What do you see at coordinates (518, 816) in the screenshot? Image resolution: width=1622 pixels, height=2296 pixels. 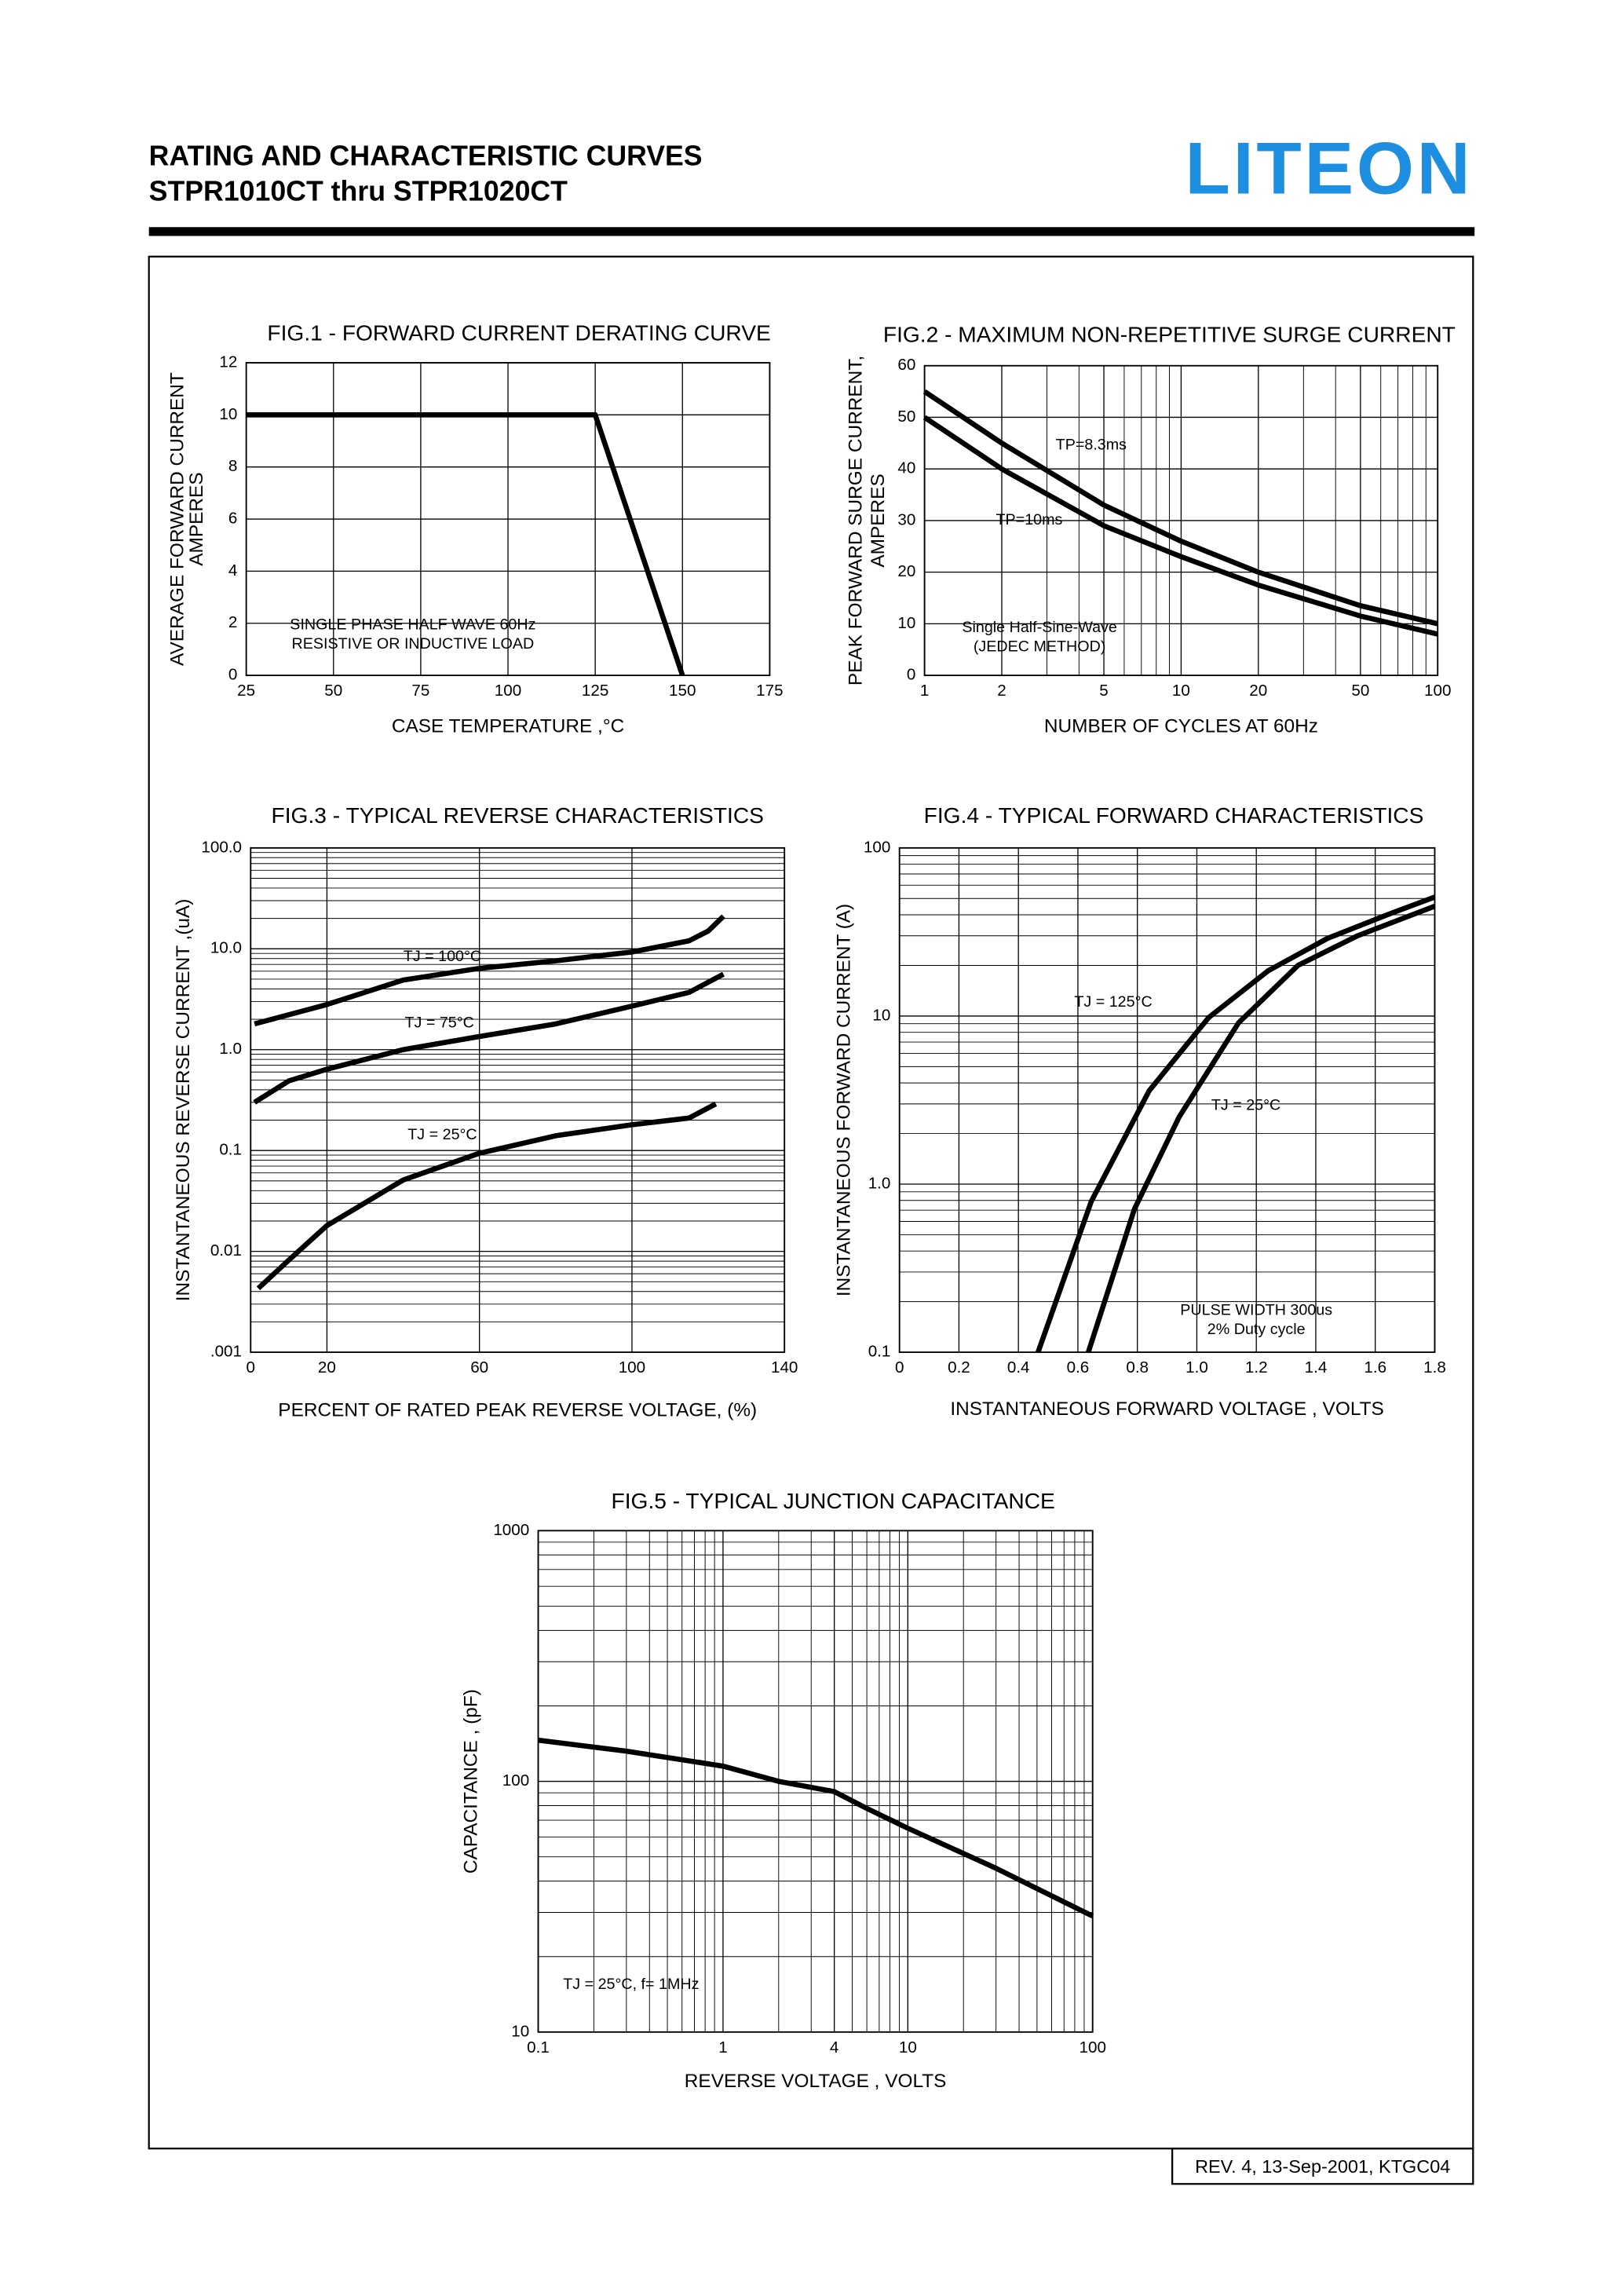 I see `chart-title: FIG.3 - TYPICAL REVERSE CHARACTERISTICS` at bounding box center [518, 816].